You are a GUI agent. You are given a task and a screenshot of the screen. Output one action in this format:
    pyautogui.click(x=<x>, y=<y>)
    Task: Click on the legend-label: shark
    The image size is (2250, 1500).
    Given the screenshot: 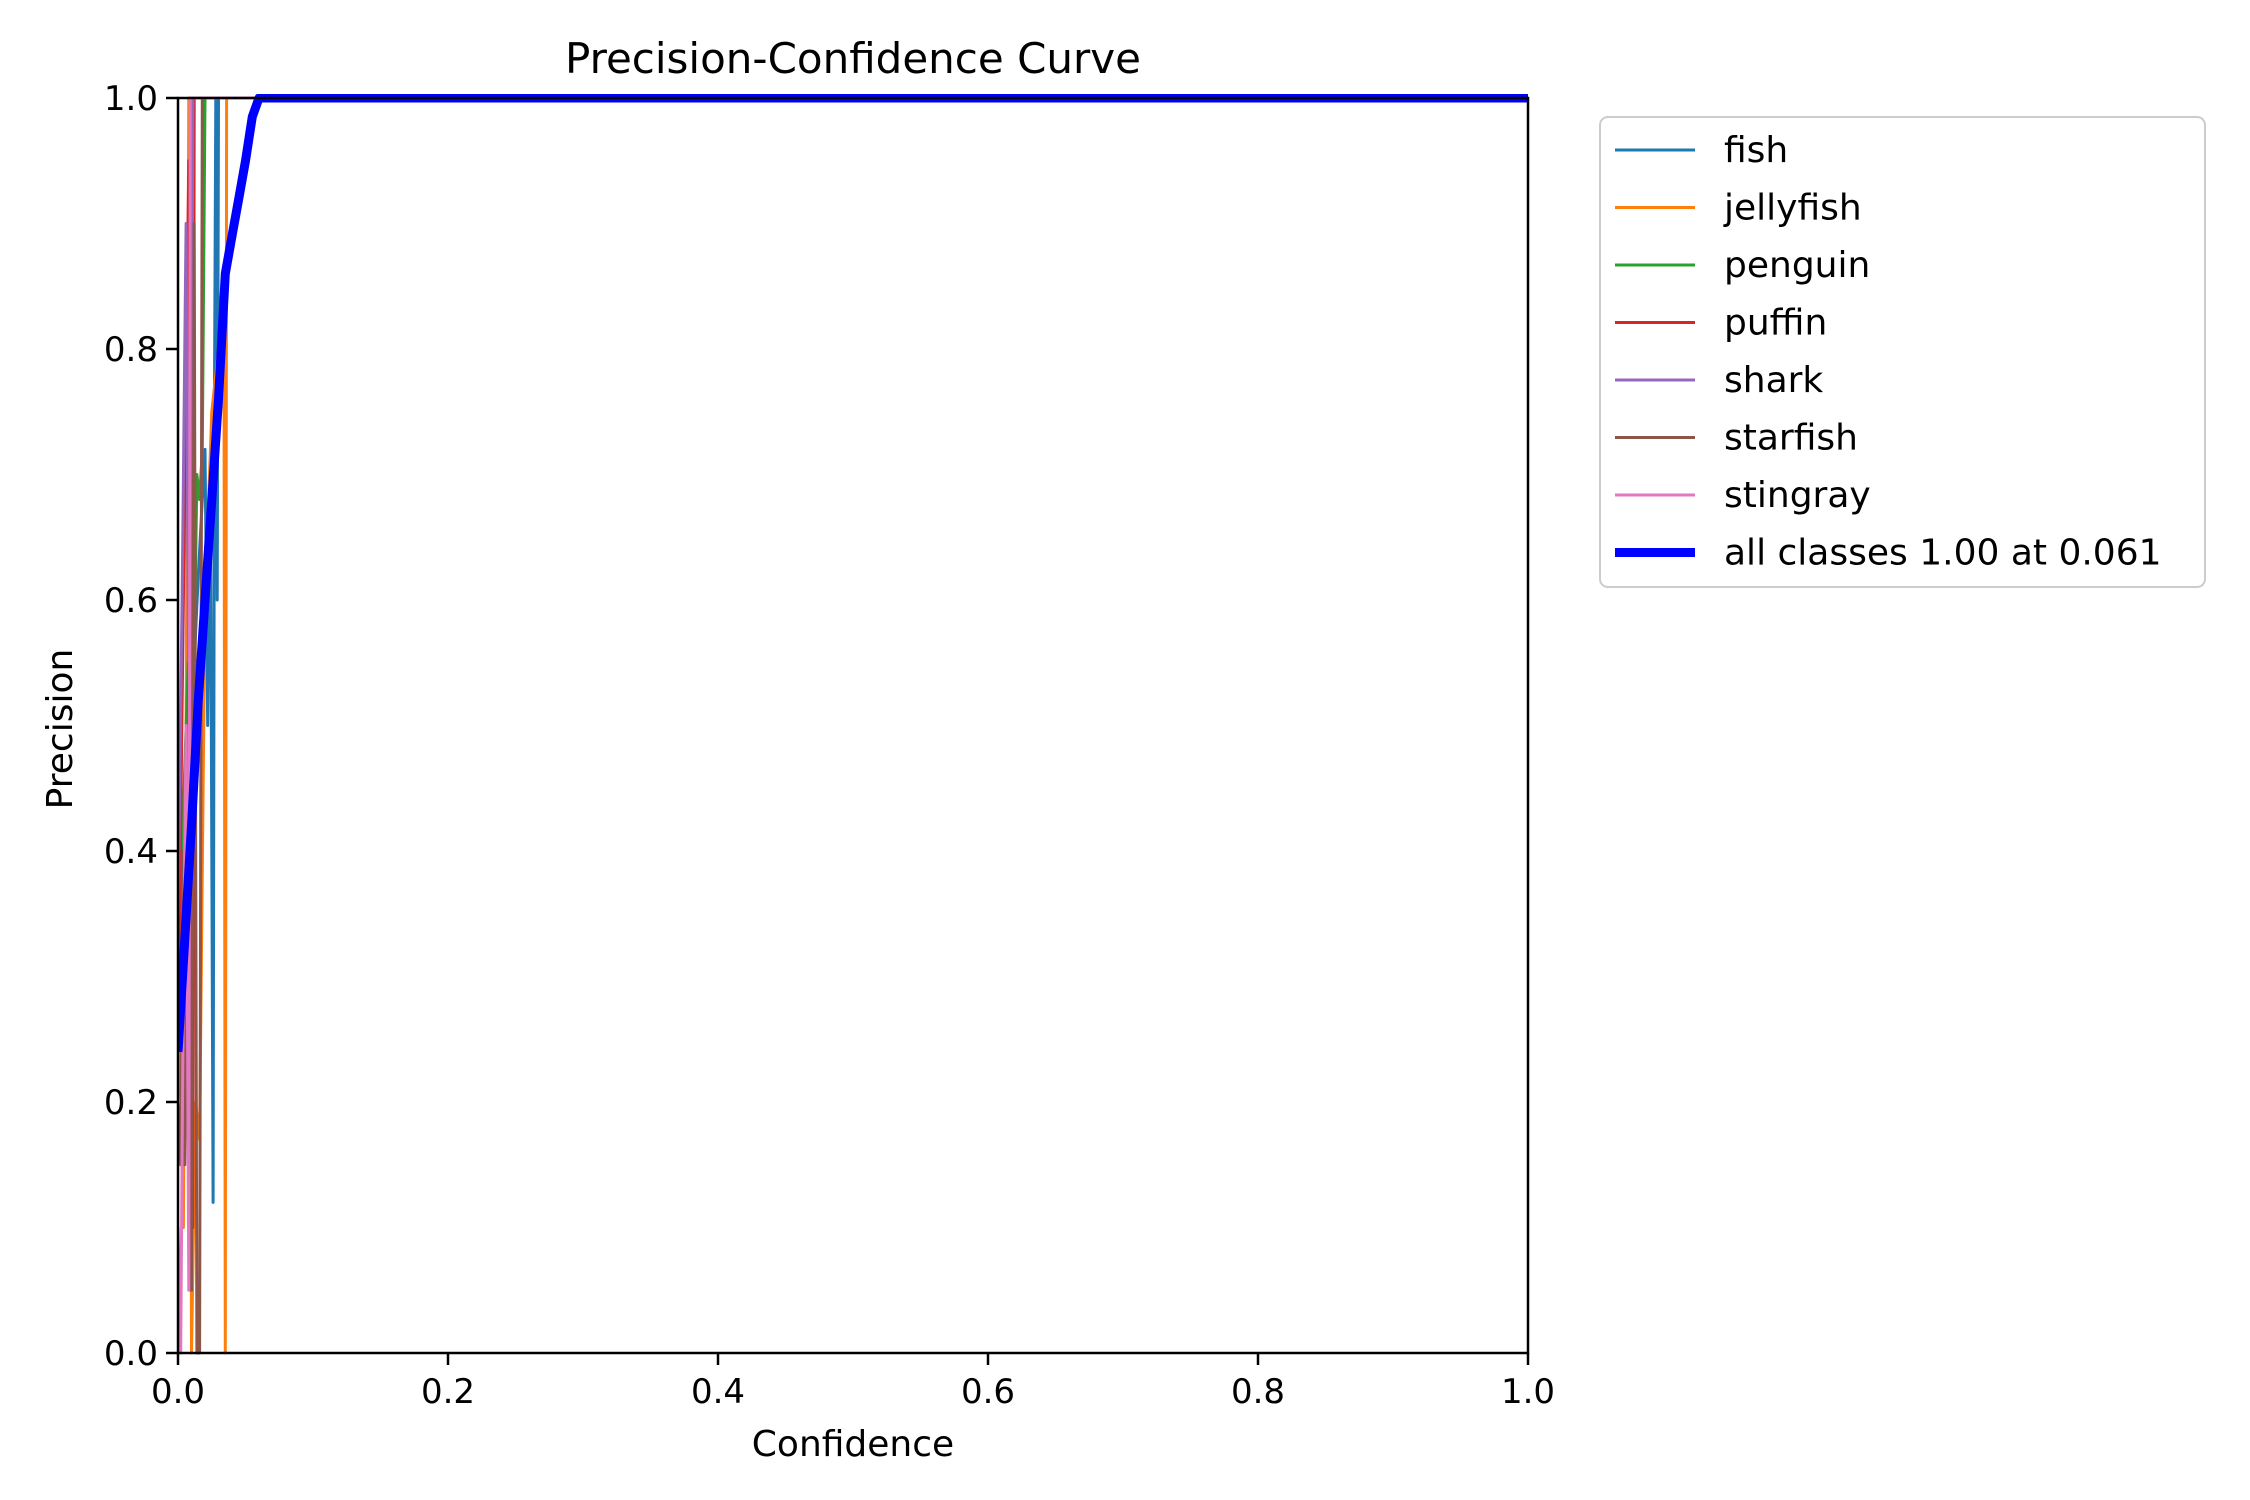 What is the action you would take?
    pyautogui.click(x=1773, y=380)
    